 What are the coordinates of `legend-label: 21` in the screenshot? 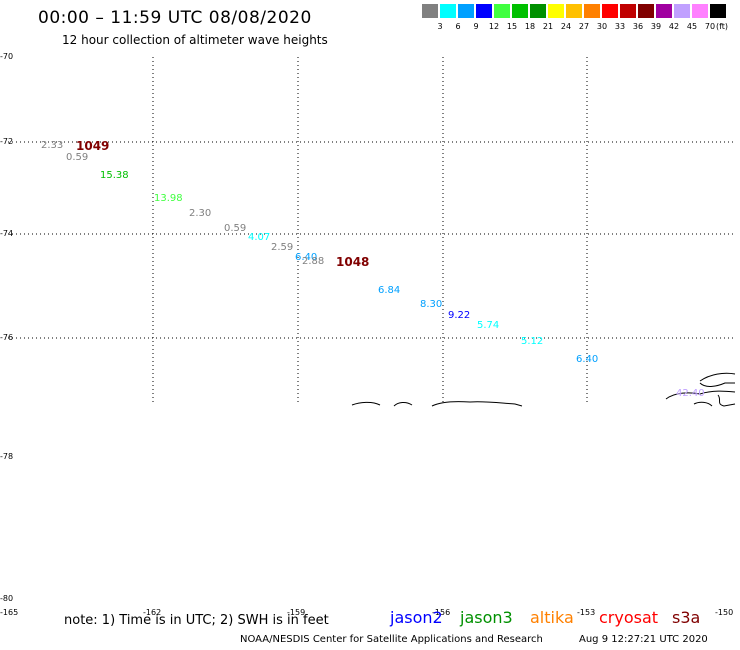 It's located at (548, 26).